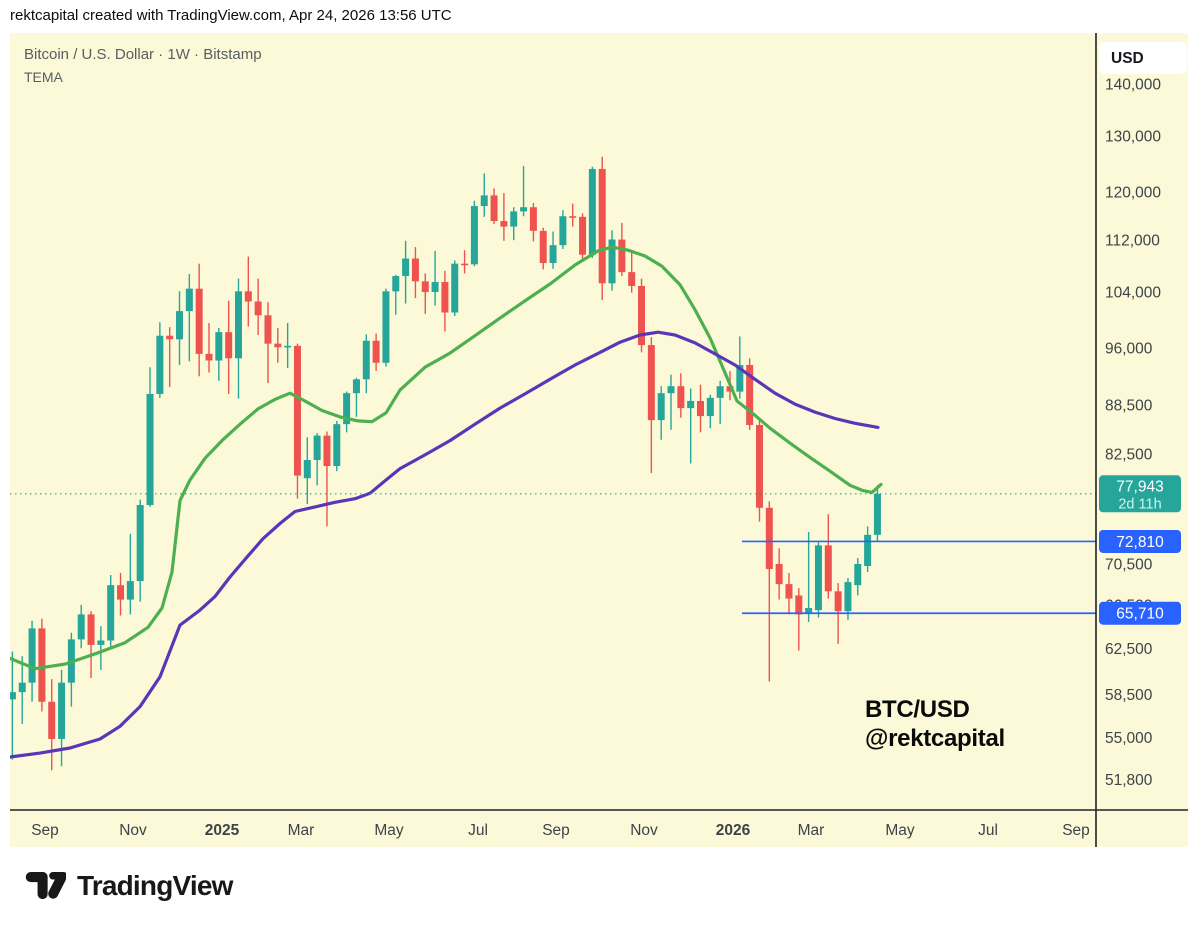 This screenshot has height=927, width=1199. I want to click on annotation-handle: @rektcapital, so click(935, 738).